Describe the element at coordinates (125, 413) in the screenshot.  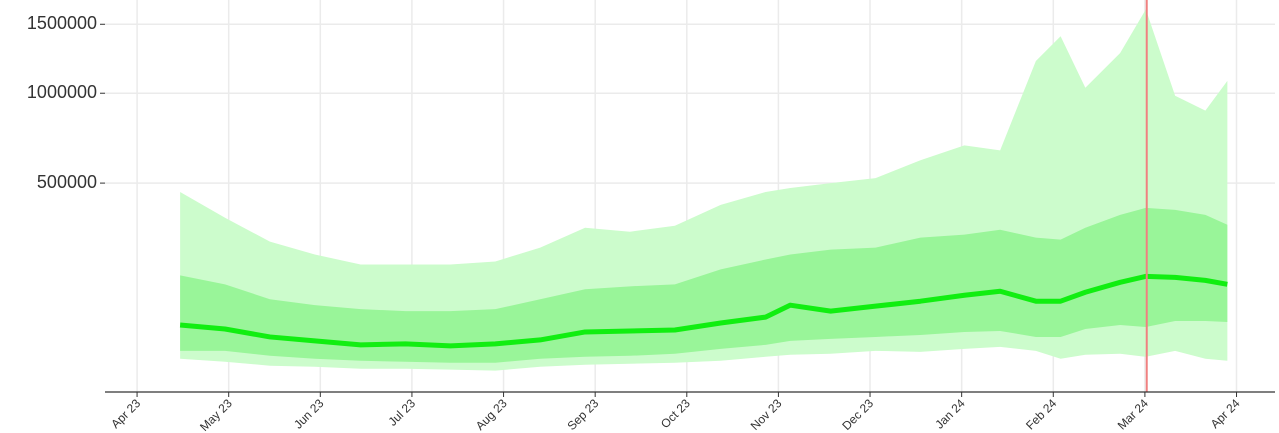
I see `x-tick-label: Apr 23` at that location.